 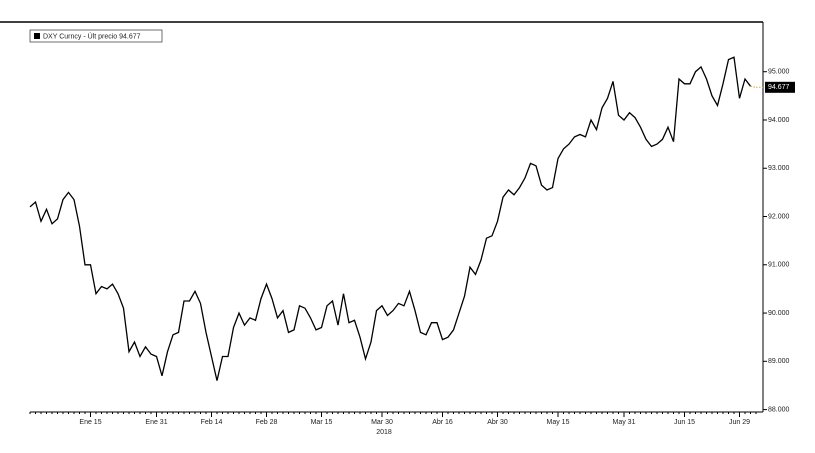 What do you see at coordinates (779, 120) in the screenshot?
I see `y-tick-label: 94.000` at bounding box center [779, 120].